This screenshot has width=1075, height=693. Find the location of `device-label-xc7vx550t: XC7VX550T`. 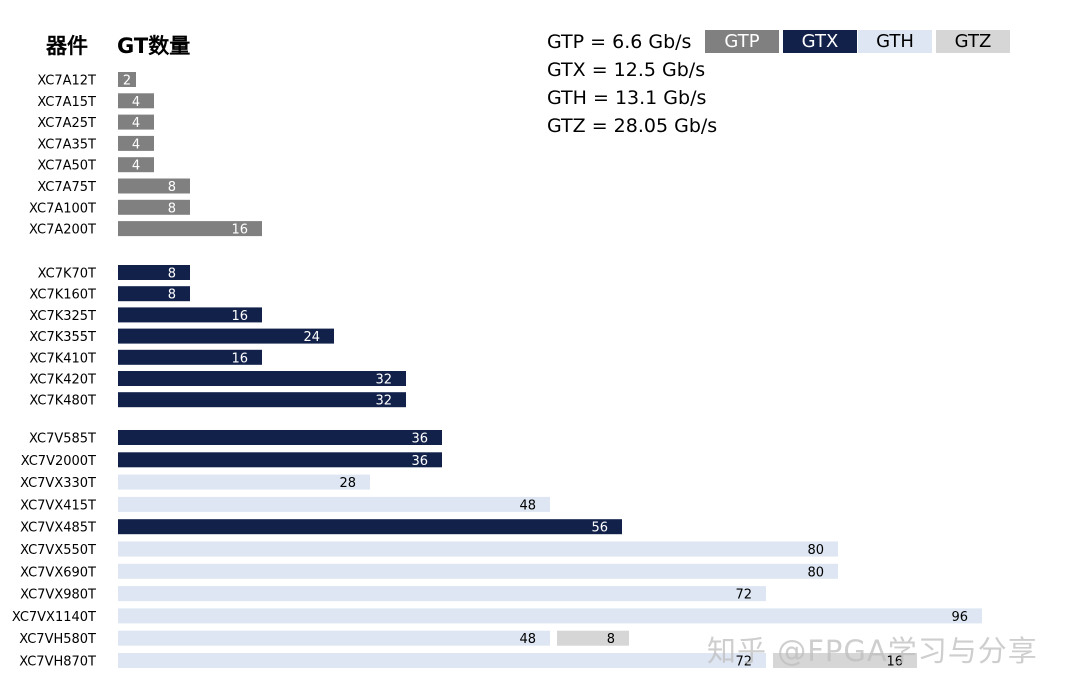

device-label-xc7vx550t: XC7VX550T is located at coordinates (58, 550).